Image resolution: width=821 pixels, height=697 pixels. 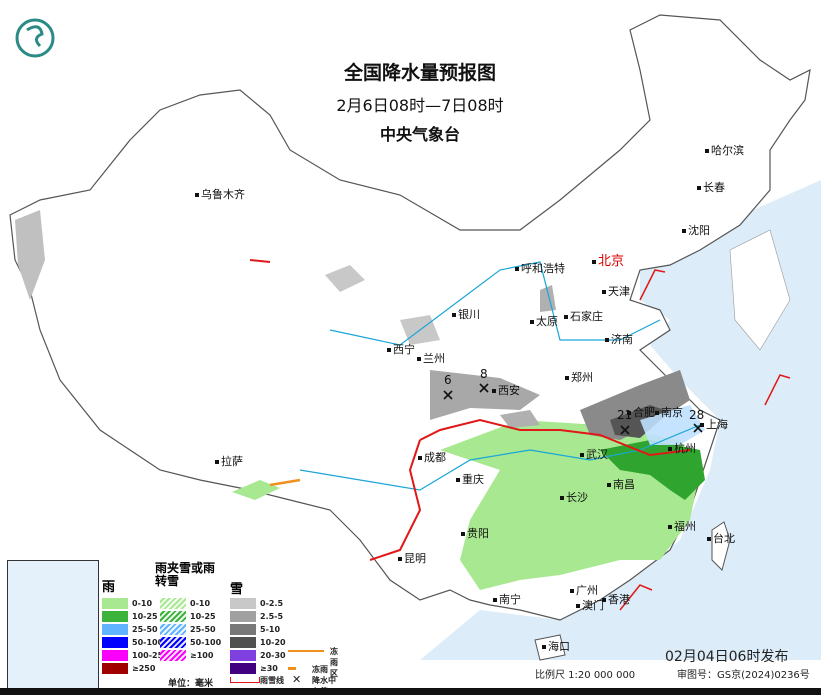 What do you see at coordinates (727, 657) in the screenshot?
I see `issue-time: 02月04日06时发布` at bounding box center [727, 657].